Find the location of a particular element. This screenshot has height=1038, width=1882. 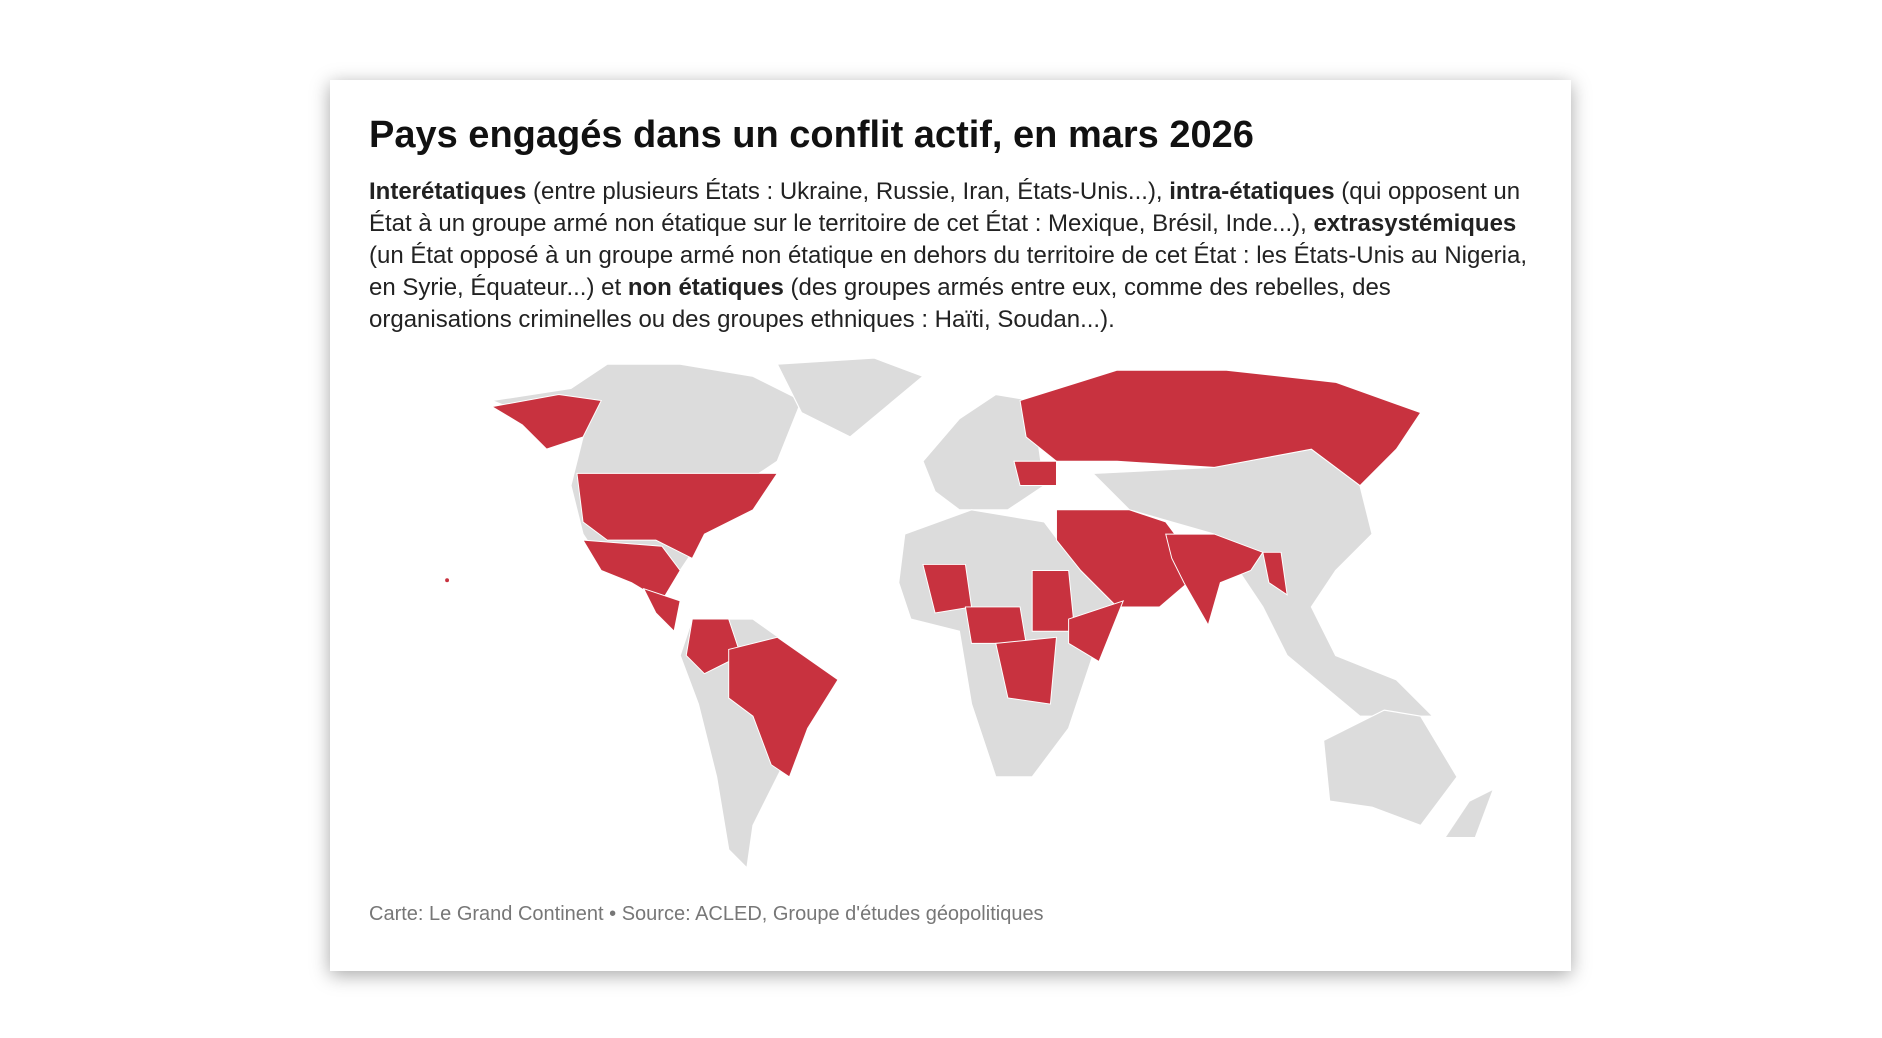

usa is located at coordinates (677, 516).